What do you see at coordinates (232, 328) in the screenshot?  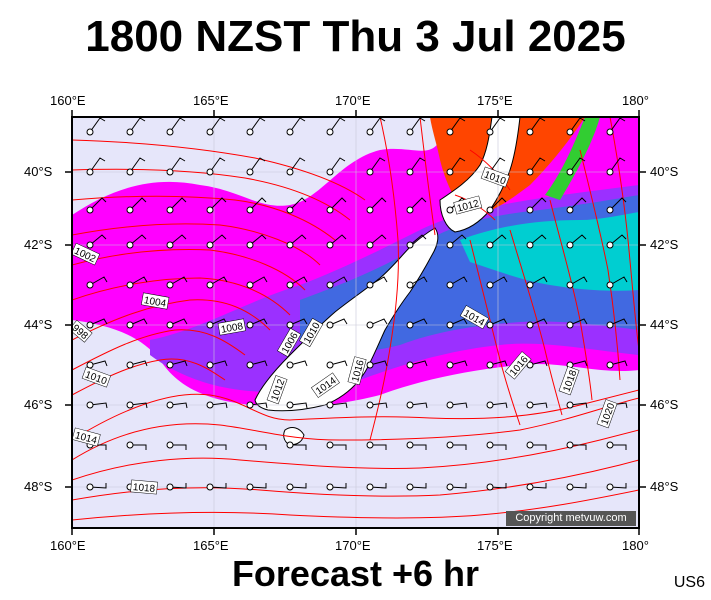 I see `isobar-label-1008: 1008` at bounding box center [232, 328].